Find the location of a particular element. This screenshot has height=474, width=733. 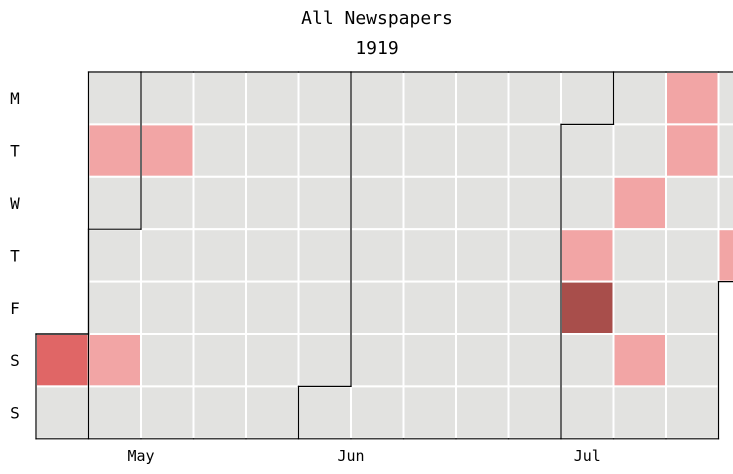

weekday-label: F is located at coordinates (15, 308).